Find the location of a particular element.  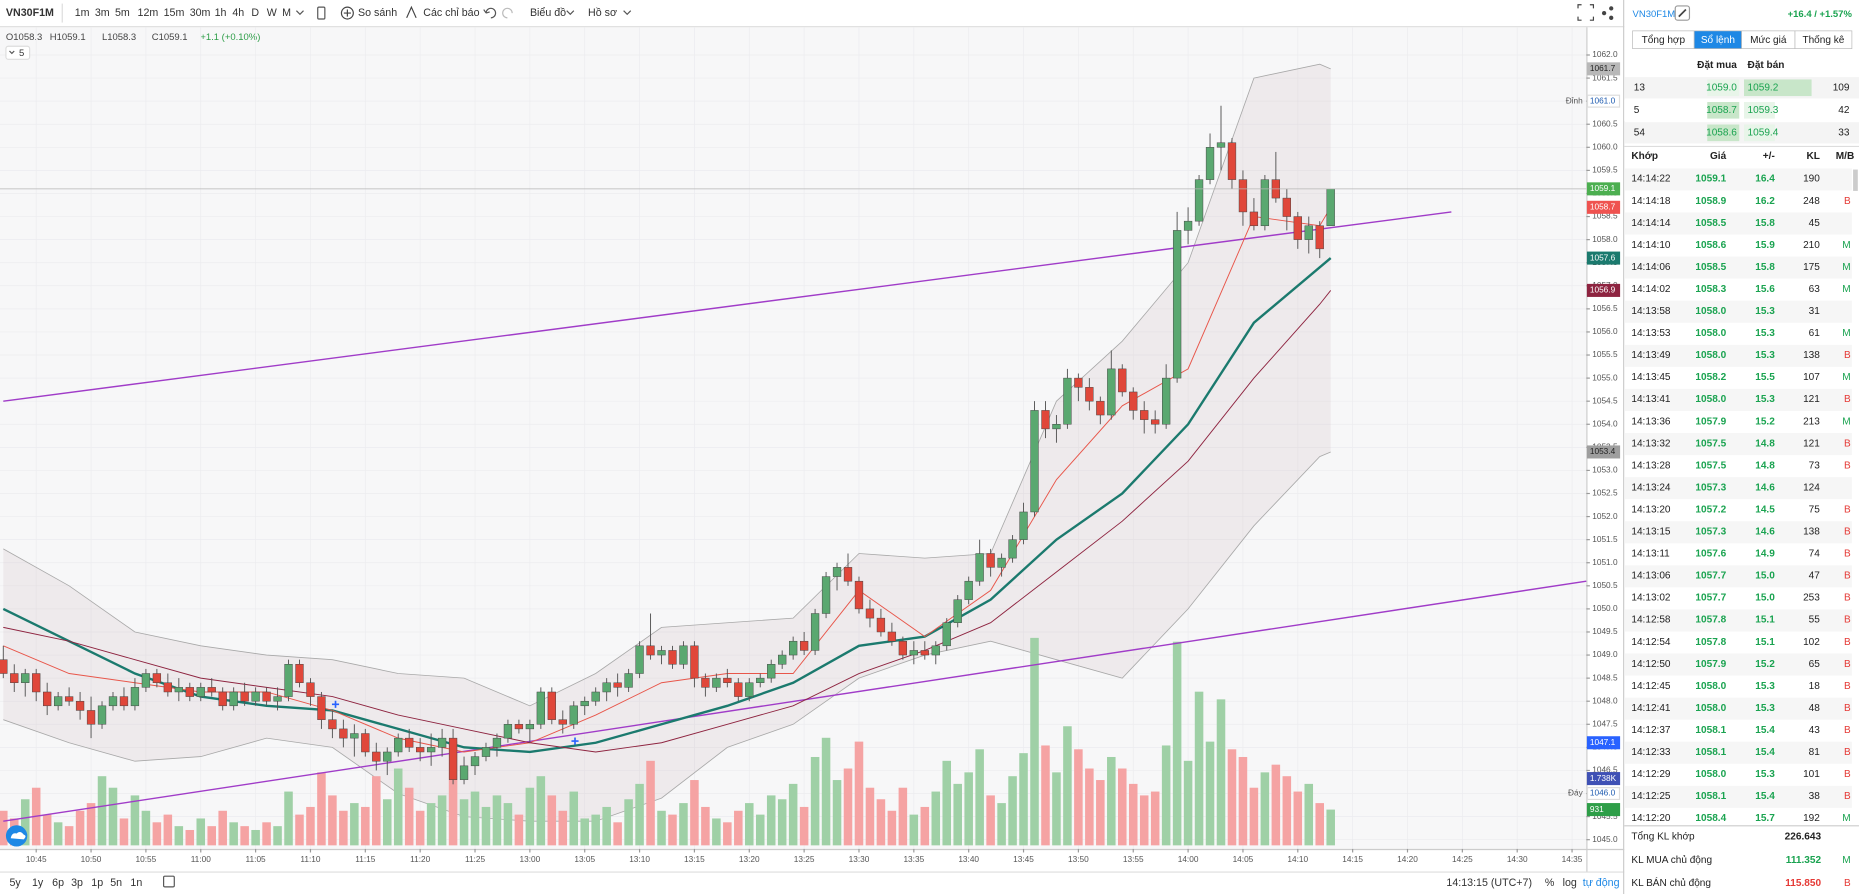

redo-icon is located at coordinates (507, 13).